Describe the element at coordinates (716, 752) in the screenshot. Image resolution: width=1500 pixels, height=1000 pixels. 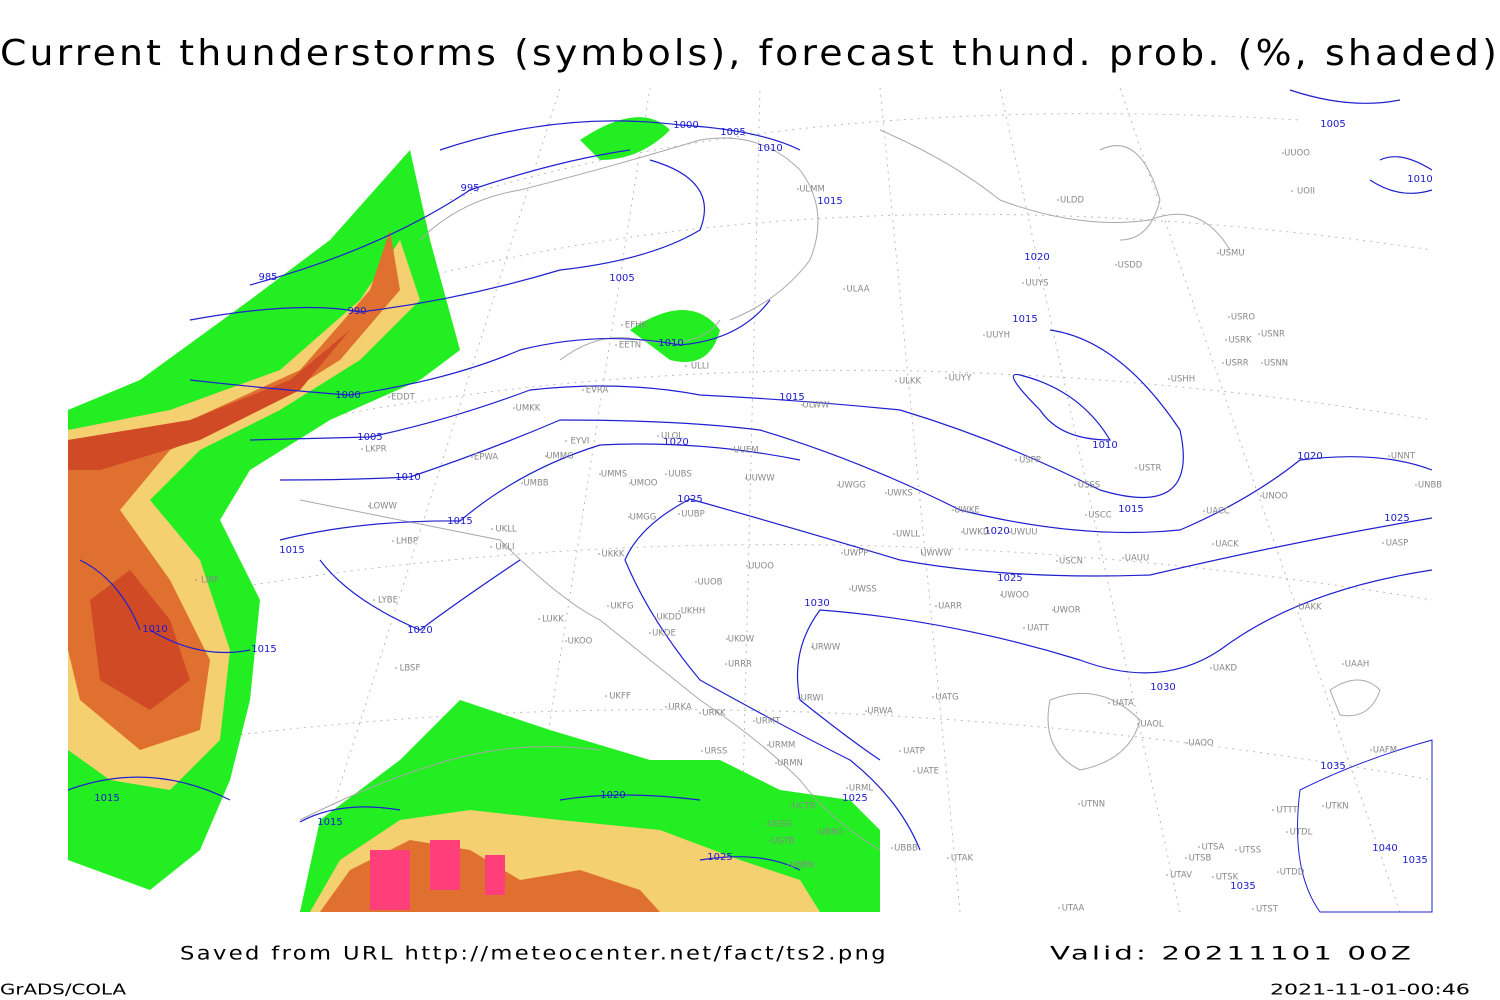
I see `station-label: URSS` at that location.